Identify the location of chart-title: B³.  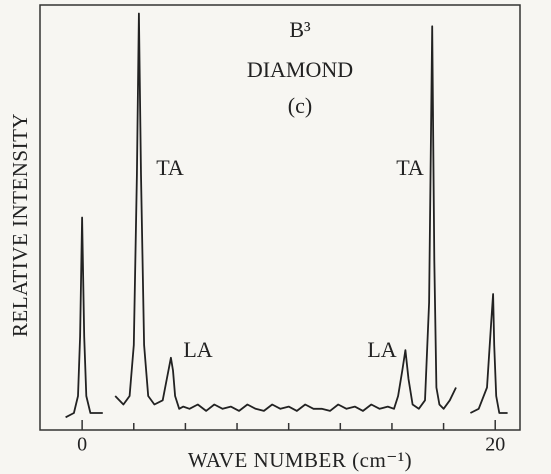
(300, 29).